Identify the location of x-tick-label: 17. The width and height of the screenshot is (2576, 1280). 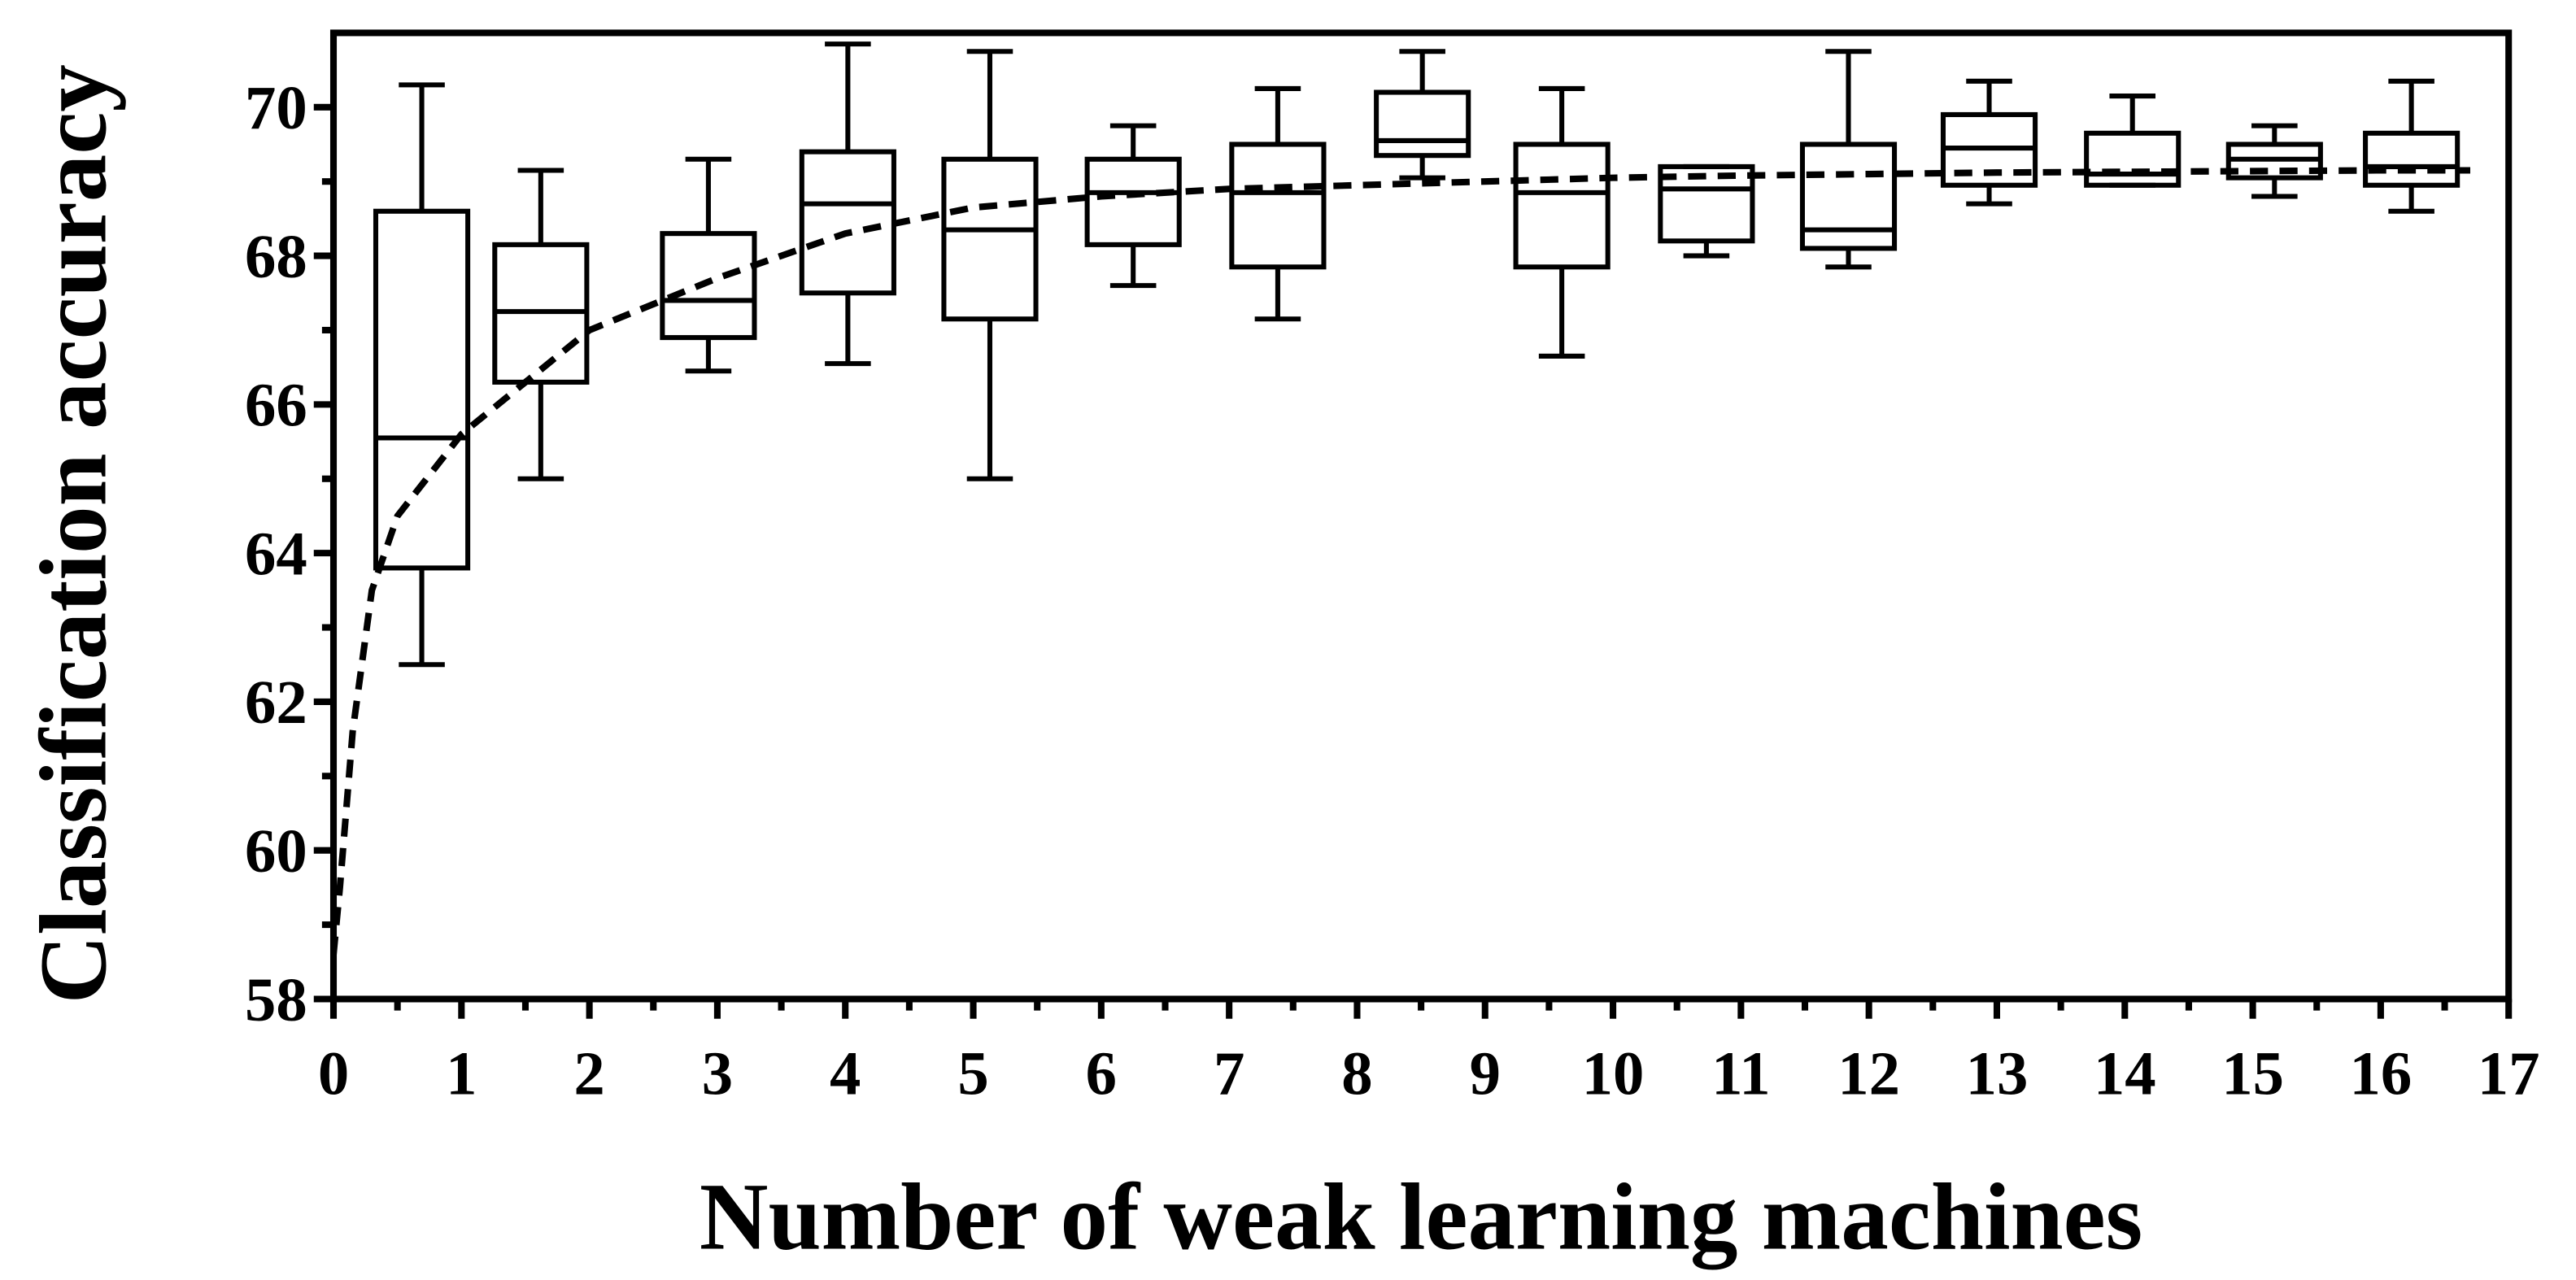
(2509, 1073).